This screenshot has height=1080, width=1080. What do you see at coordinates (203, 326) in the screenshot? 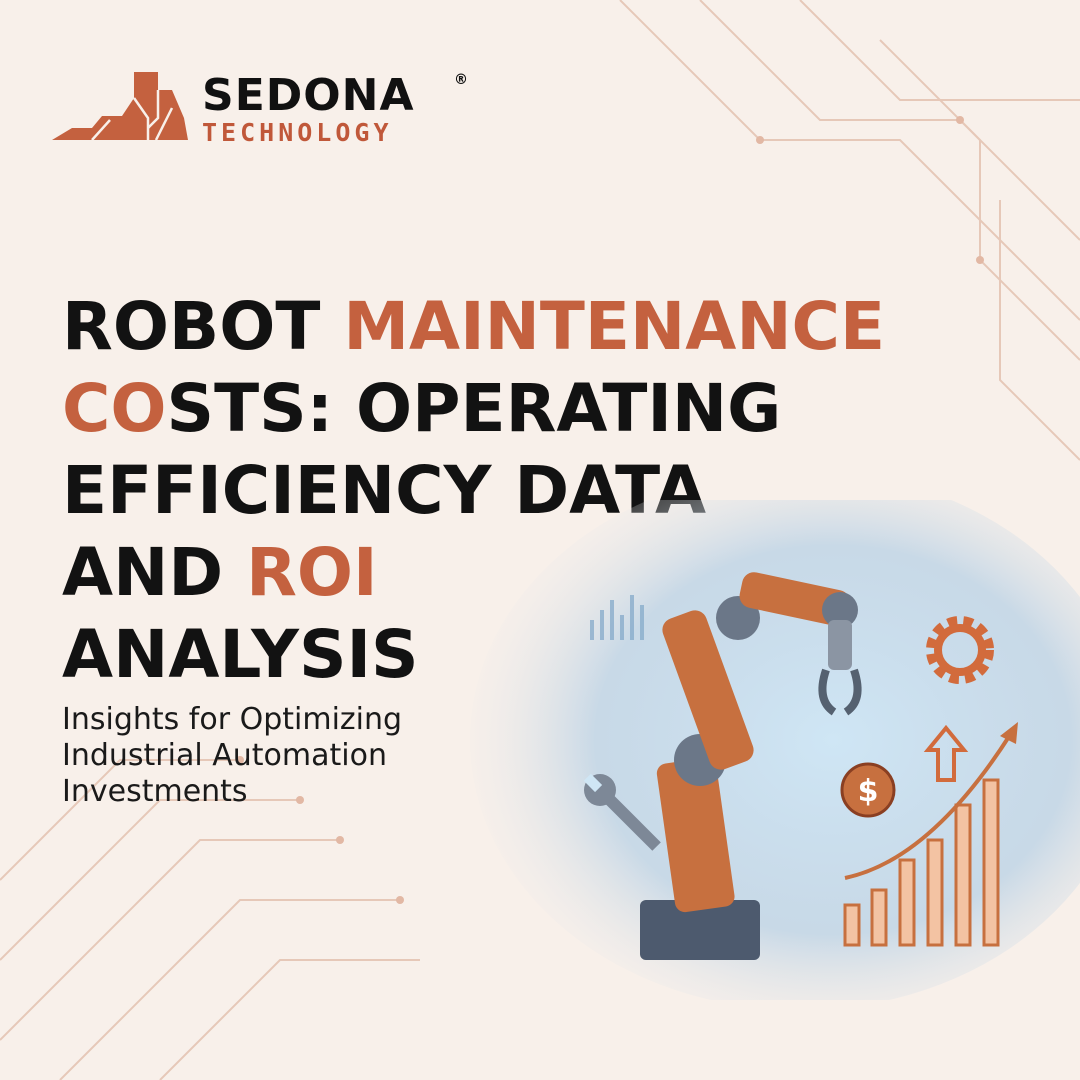
I see `title-text: ROBOT` at bounding box center [203, 326].